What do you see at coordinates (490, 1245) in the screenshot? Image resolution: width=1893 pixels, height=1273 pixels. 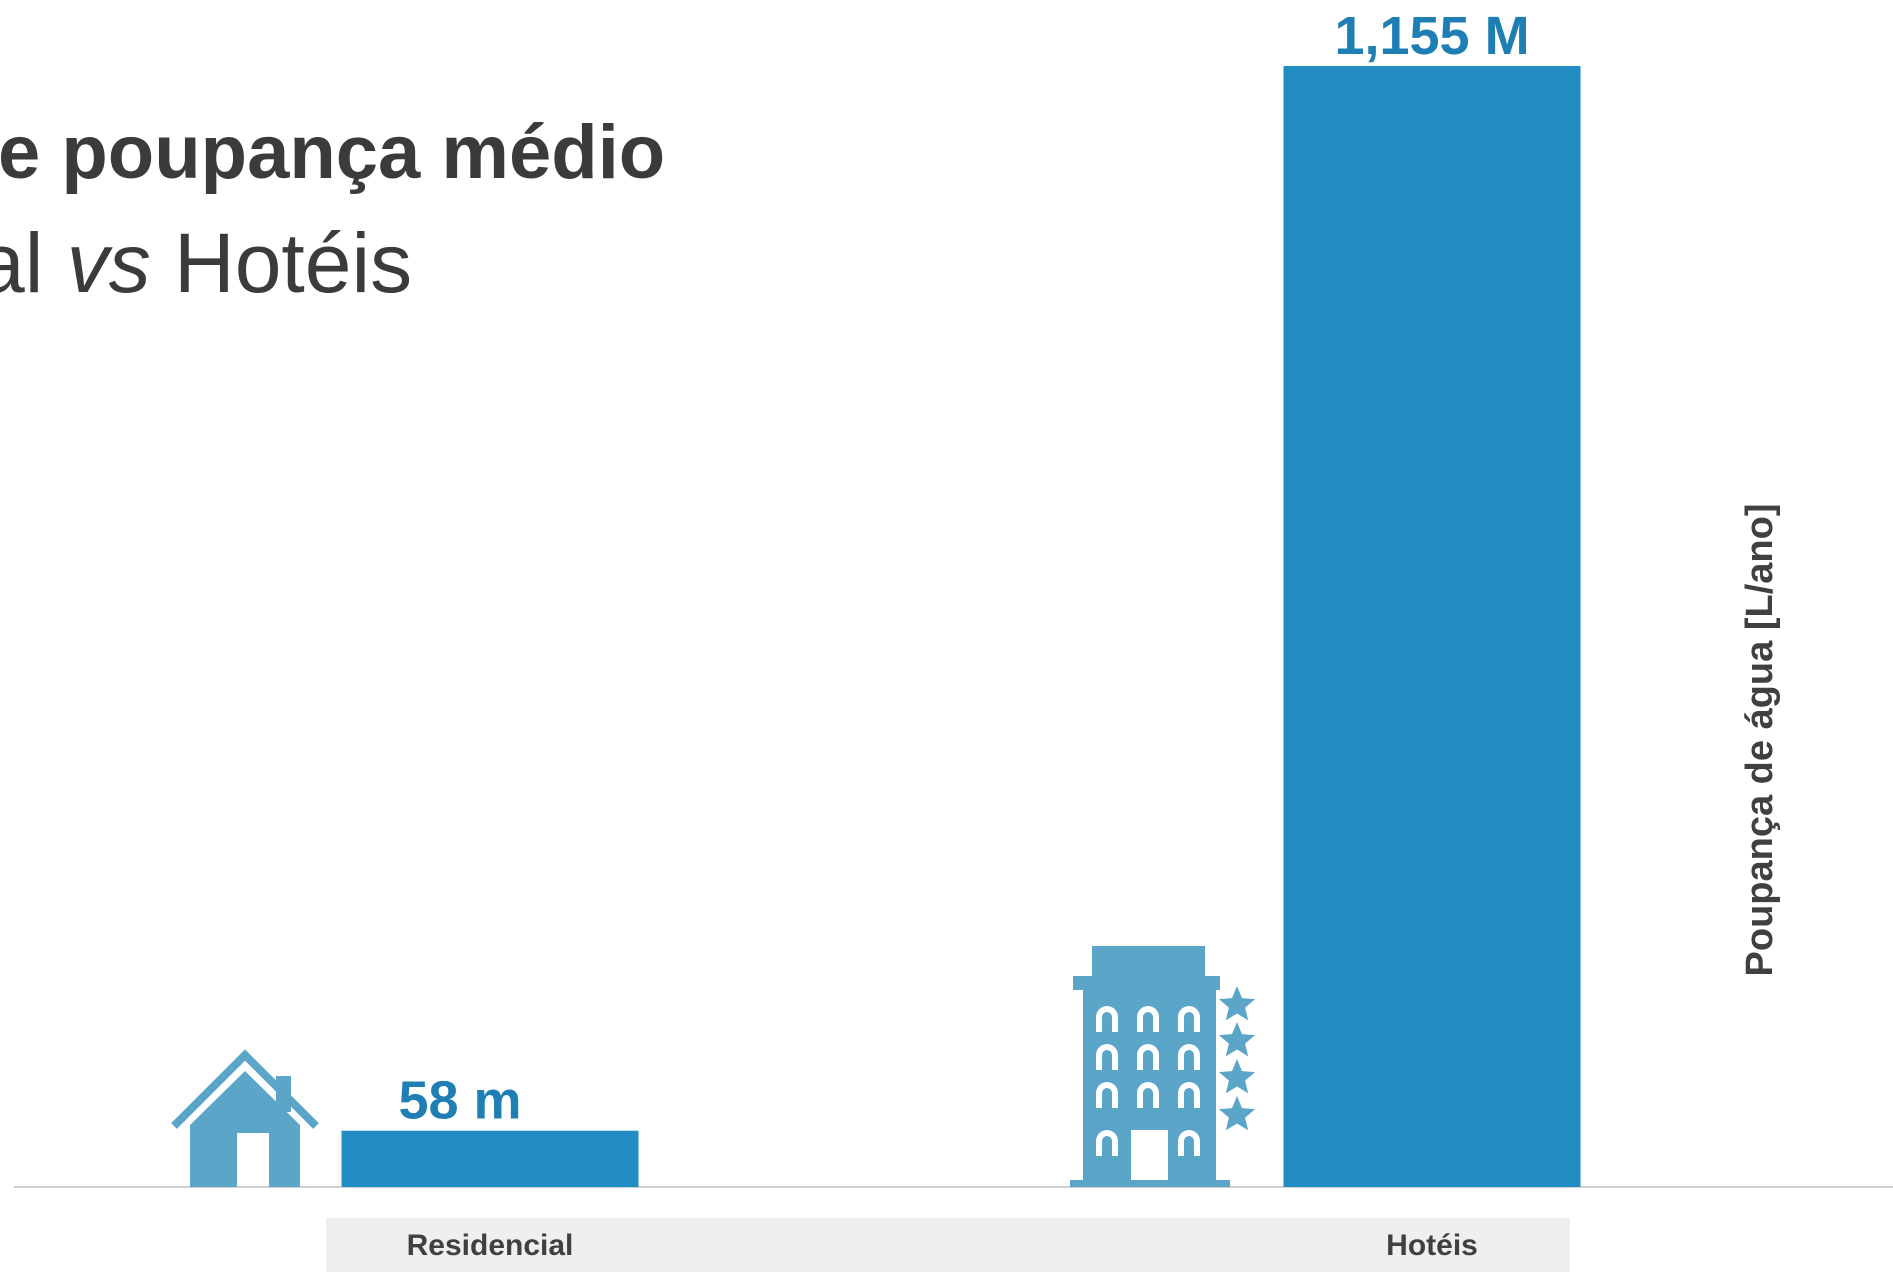 I see `category-label-residencial: Residencial` at bounding box center [490, 1245].